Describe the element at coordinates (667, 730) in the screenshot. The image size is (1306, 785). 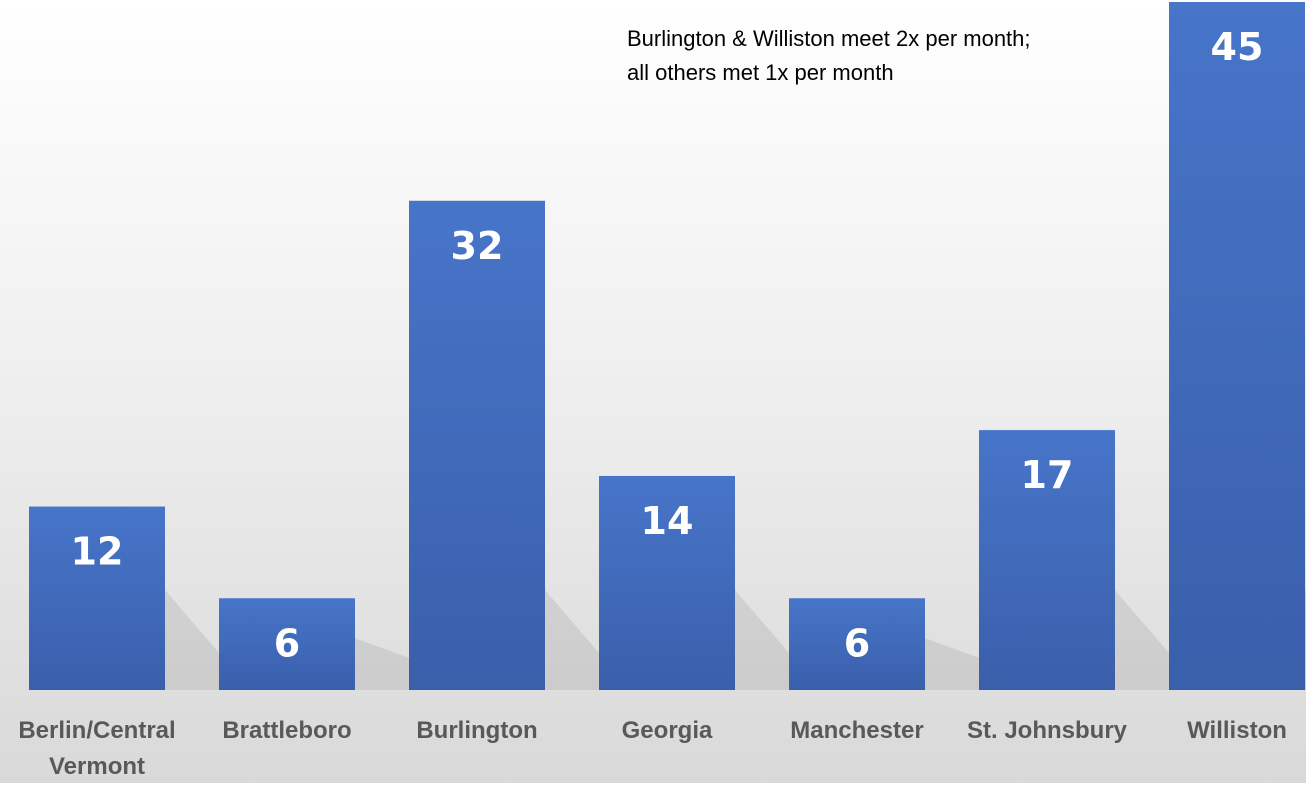
I see `x-tick-label: Georgia` at that location.